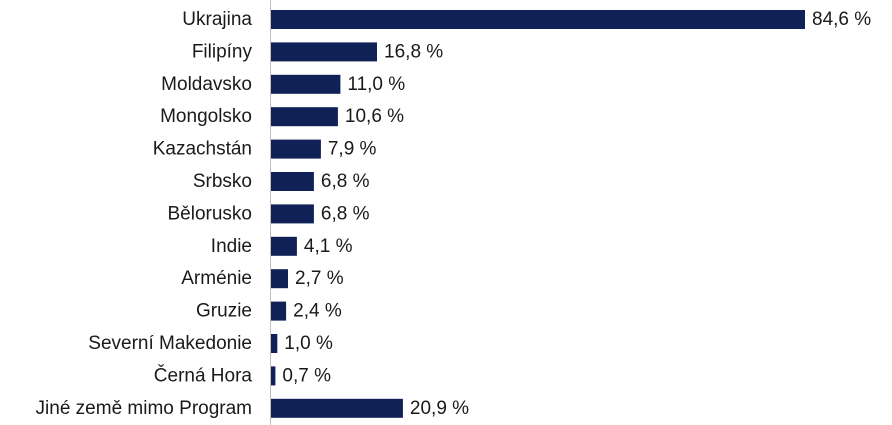  What do you see at coordinates (352, 149) in the screenshot?
I see `value-label: 7,9 %` at bounding box center [352, 149].